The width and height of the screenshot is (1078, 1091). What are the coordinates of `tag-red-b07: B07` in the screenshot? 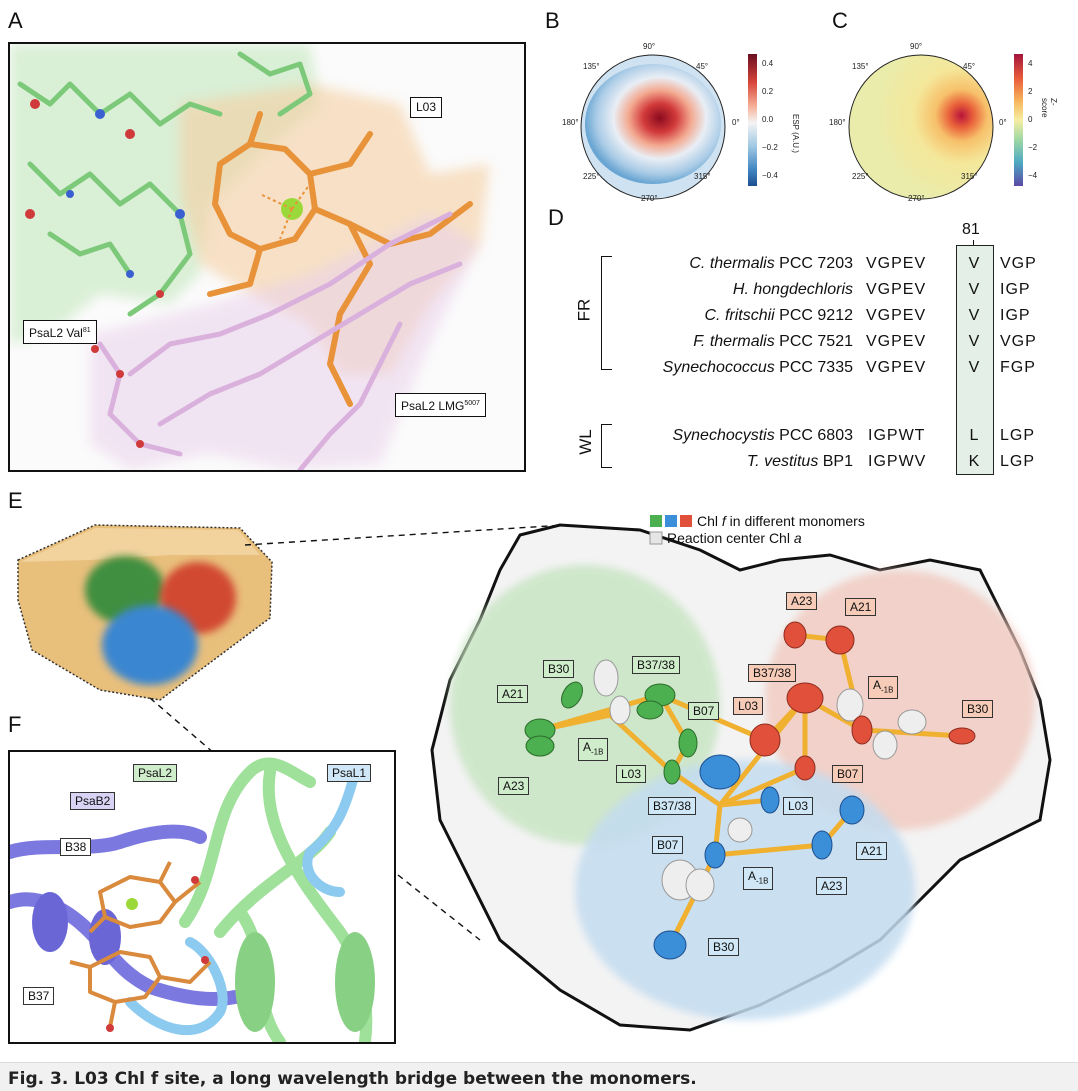 It's located at (848, 774).